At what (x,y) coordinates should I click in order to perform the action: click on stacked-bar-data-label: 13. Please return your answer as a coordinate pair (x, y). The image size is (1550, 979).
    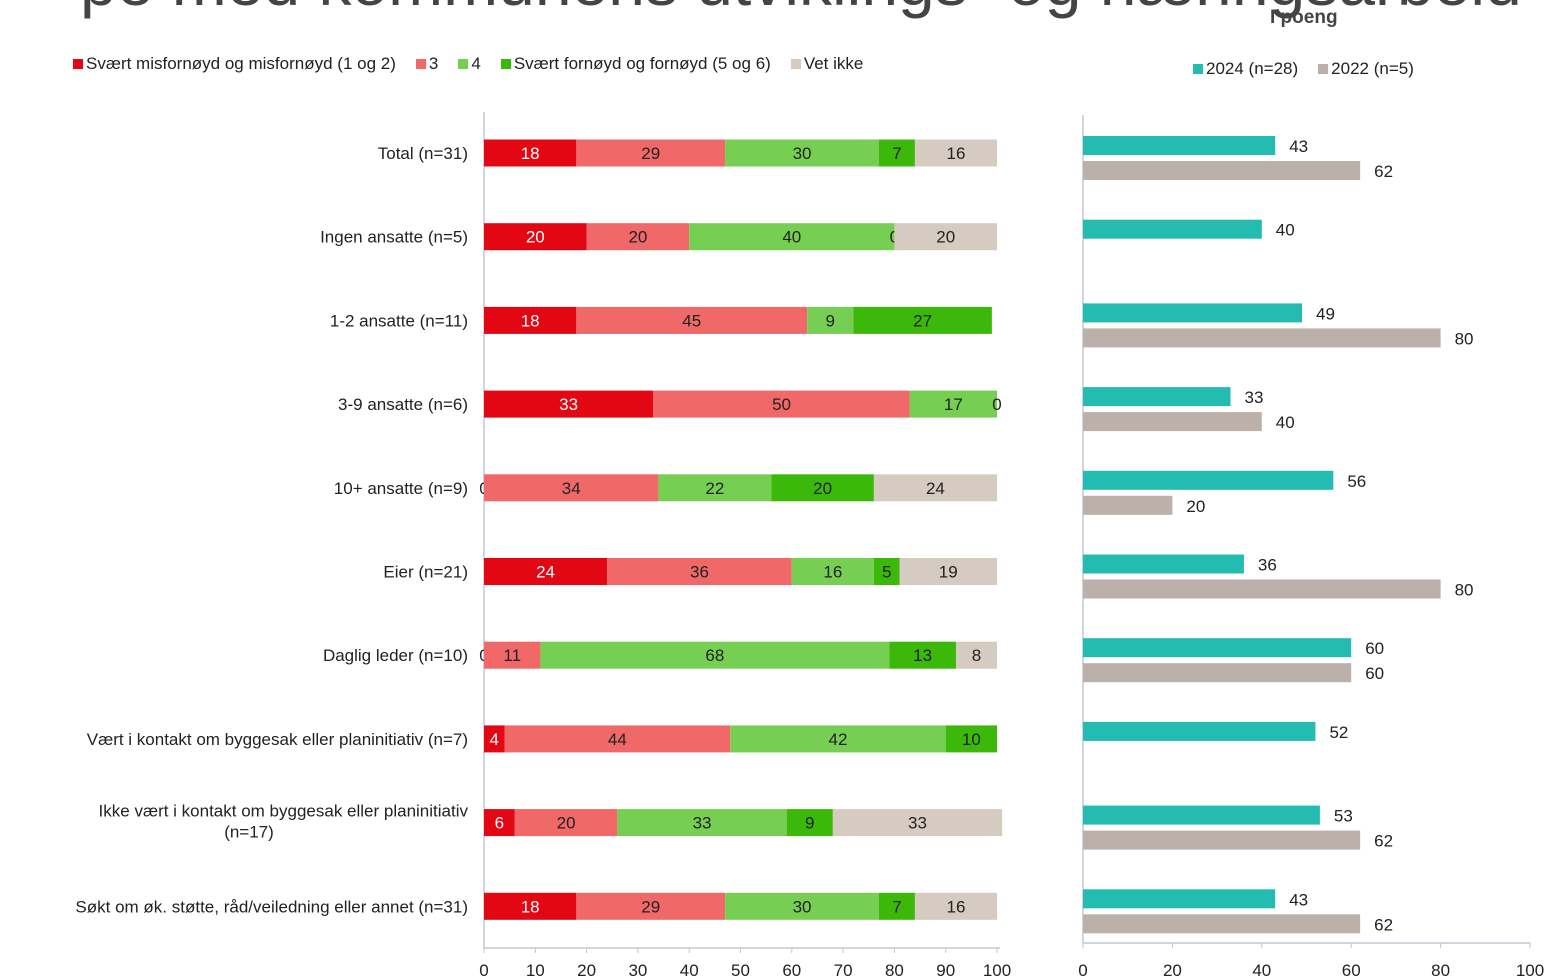
    Looking at the image, I should click on (922, 655).